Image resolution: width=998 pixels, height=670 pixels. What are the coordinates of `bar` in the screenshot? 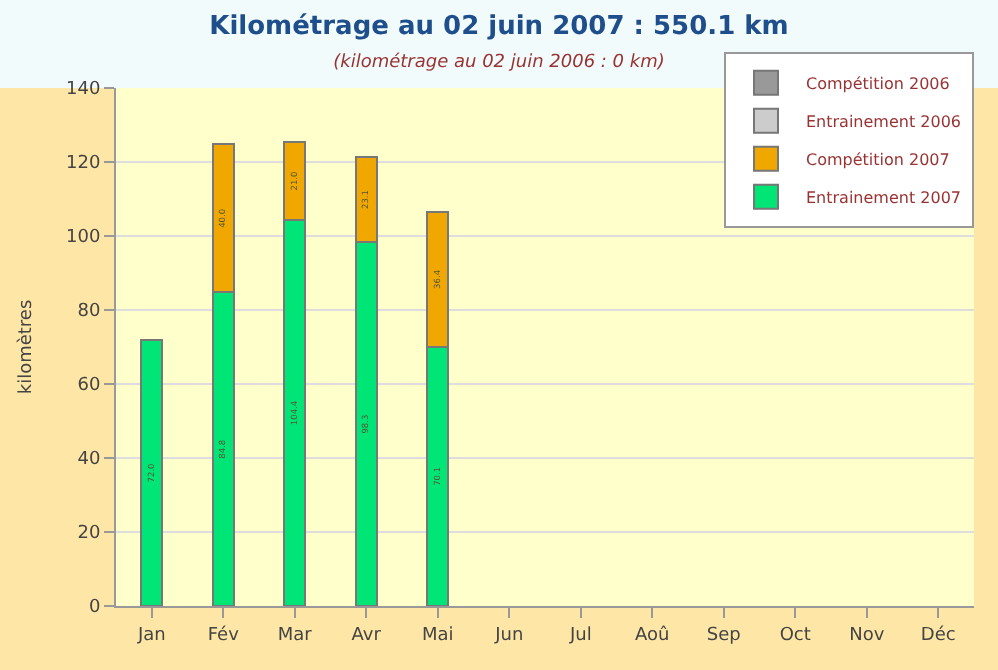 It's located at (152, 472).